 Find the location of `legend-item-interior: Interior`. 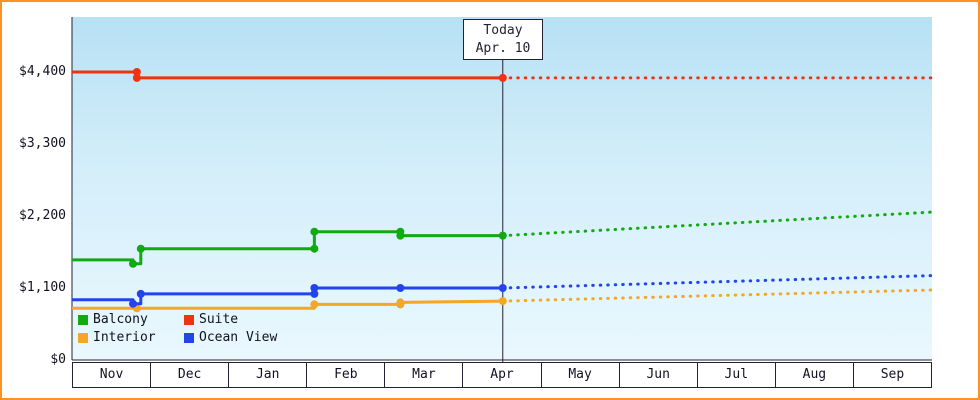

legend-item-interior: Interior is located at coordinates (131, 337).